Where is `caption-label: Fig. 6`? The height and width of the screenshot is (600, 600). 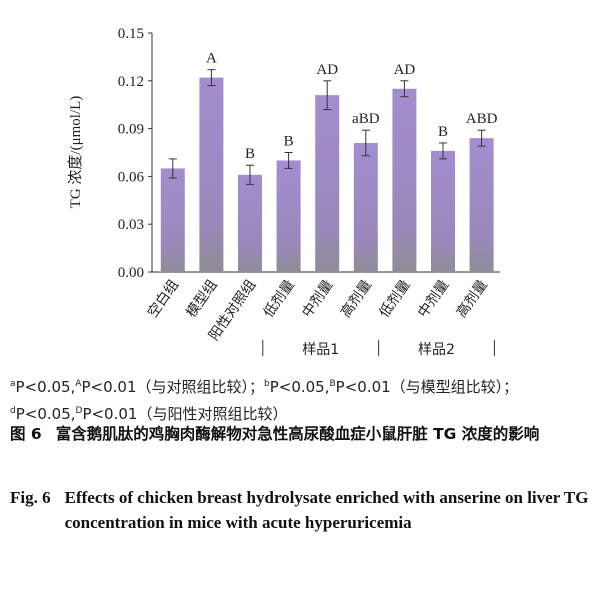 caption-label: Fig. 6 is located at coordinates (30, 497).